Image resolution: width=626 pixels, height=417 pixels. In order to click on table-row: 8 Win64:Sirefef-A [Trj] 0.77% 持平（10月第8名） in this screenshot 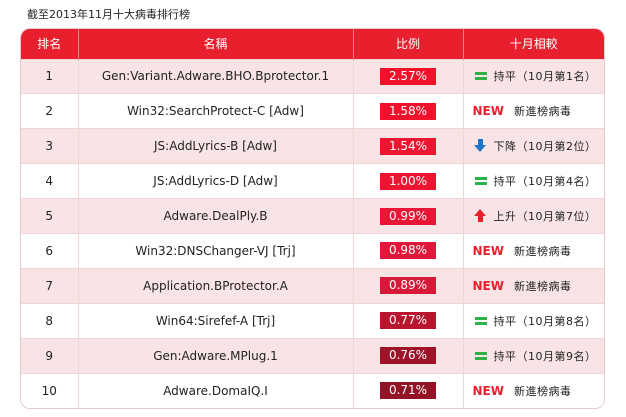, I will do `click(312, 320)`.